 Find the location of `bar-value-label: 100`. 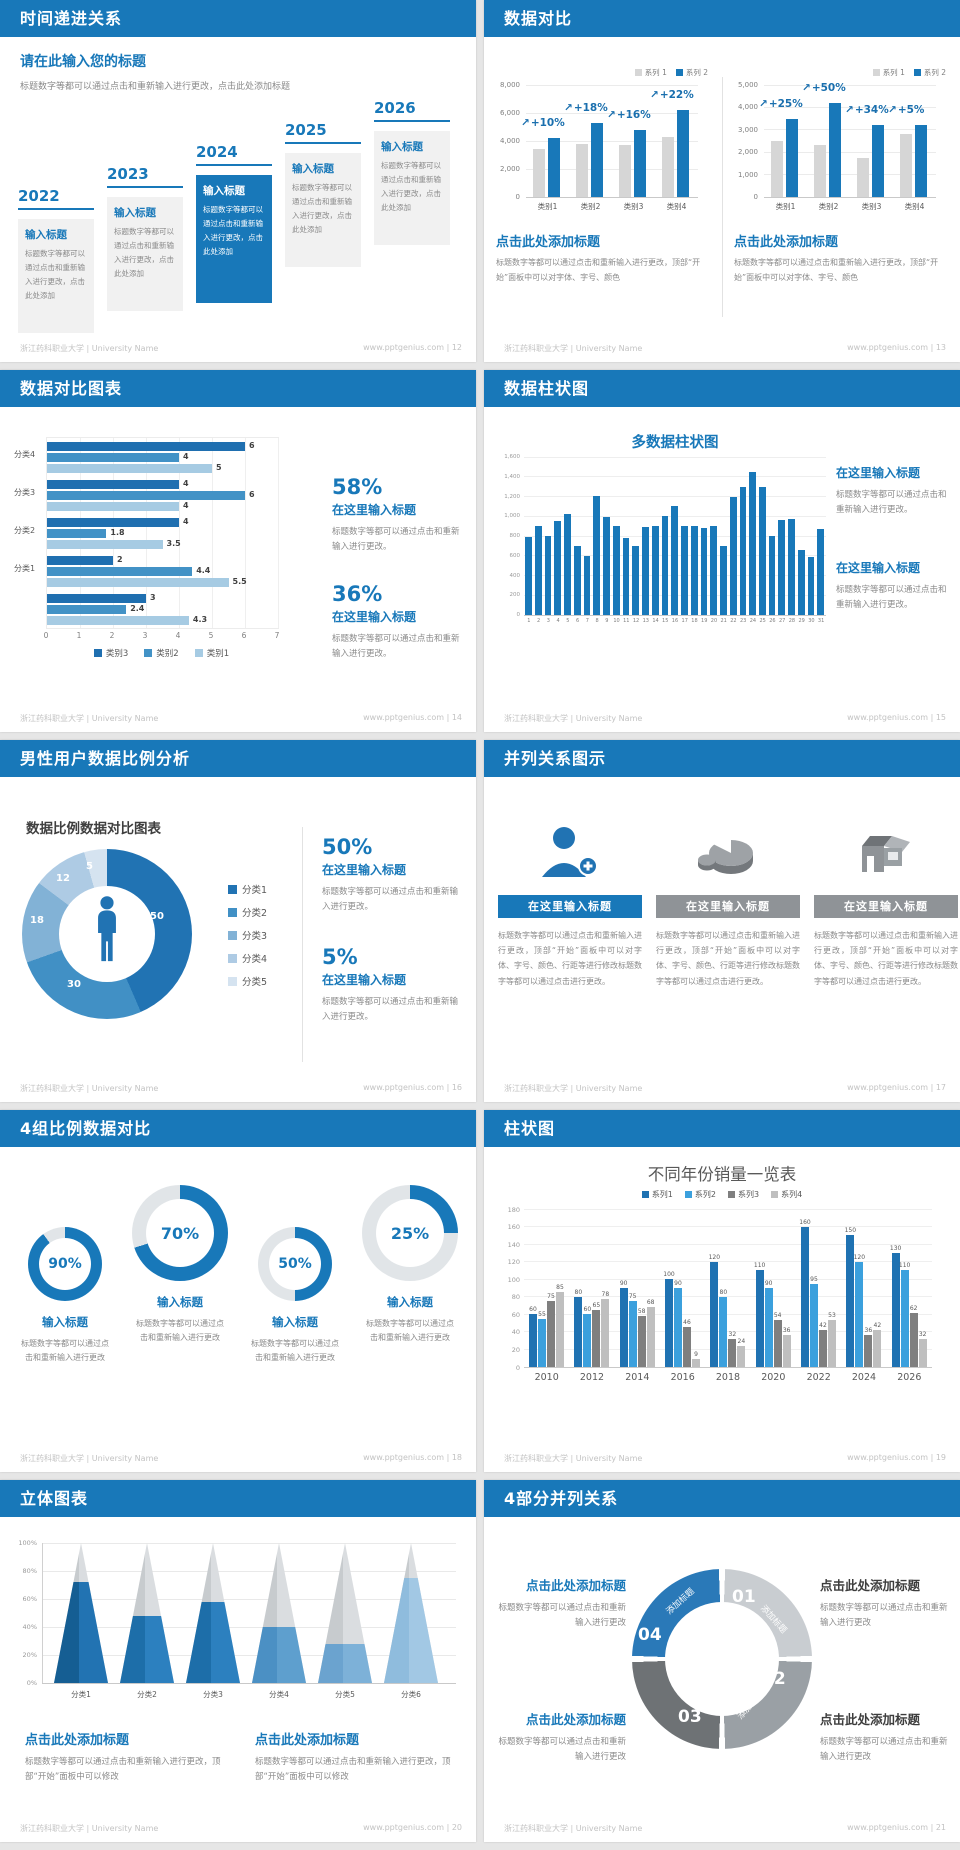

bar-value-label: 100 is located at coordinates (669, 1275).